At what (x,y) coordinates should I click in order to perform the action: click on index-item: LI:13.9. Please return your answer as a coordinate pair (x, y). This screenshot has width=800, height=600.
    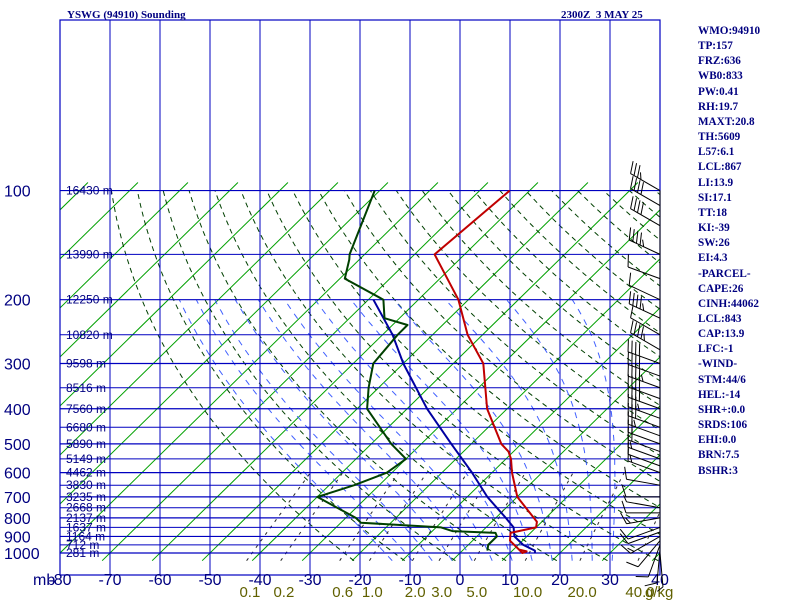
    Looking at the image, I should click on (716, 182).